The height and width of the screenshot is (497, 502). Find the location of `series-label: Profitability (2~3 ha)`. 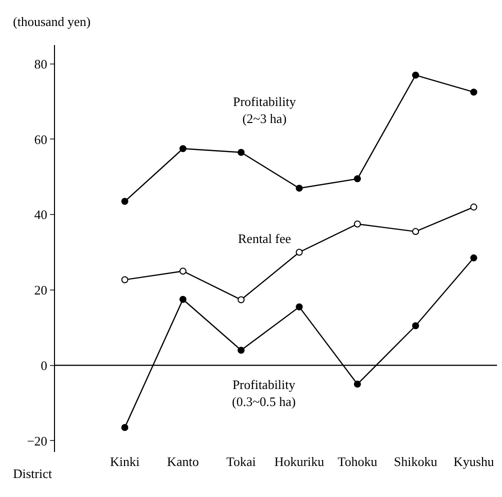

series-label: Profitability (2~3 ha) is located at coordinates (264, 110).